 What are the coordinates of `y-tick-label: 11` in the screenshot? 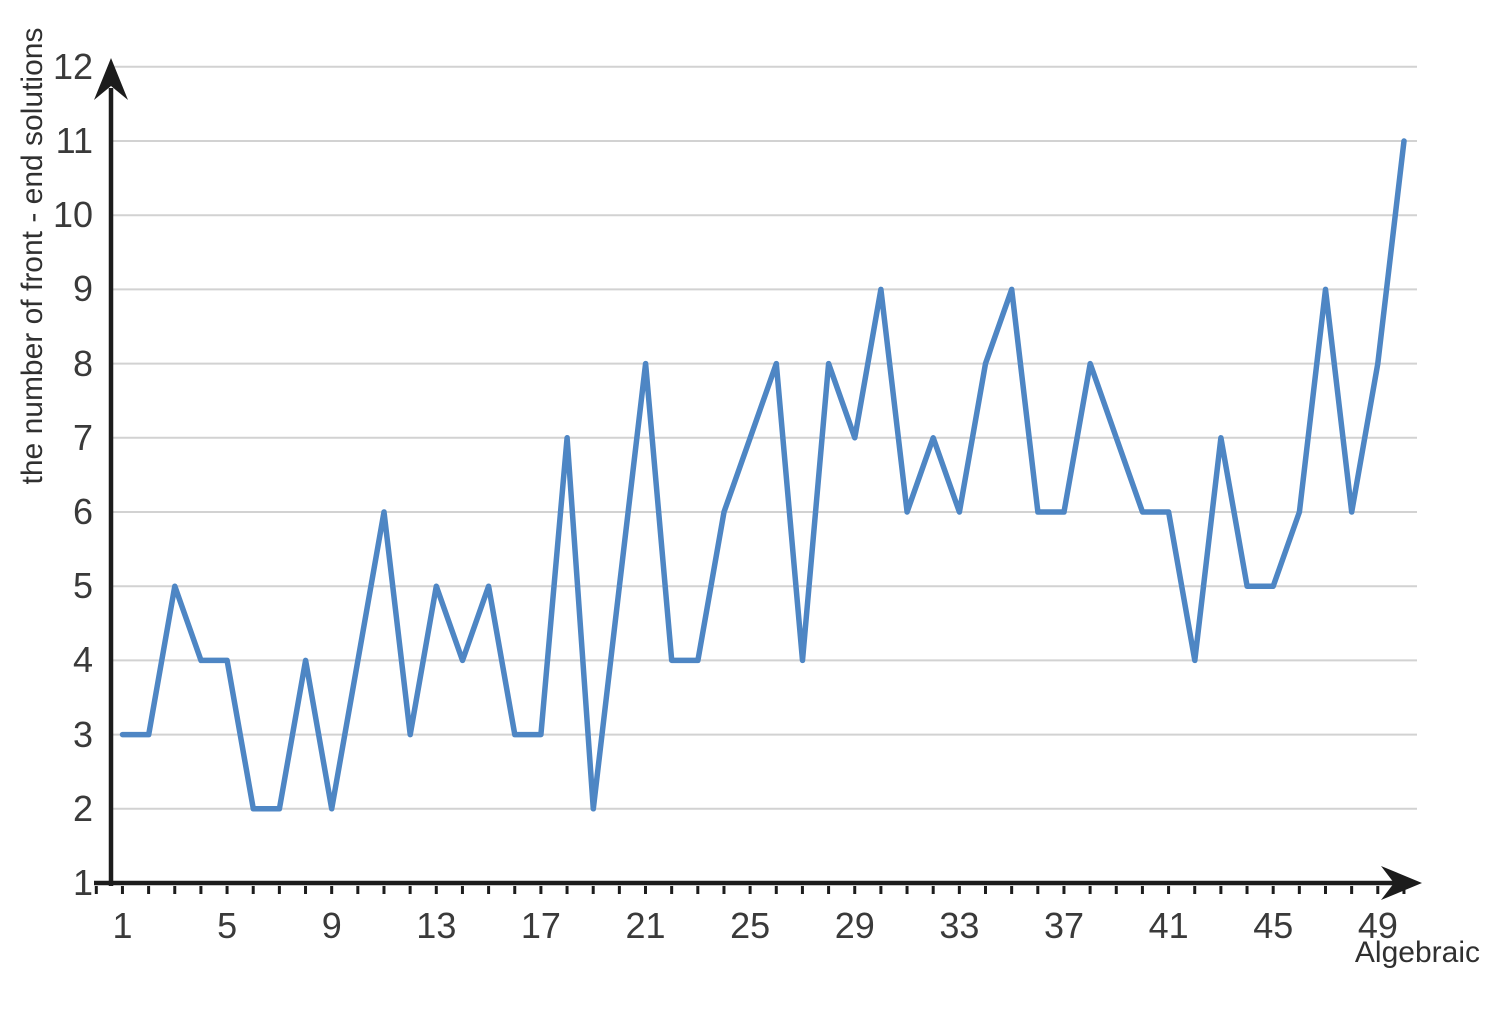 It's located at (74, 140).